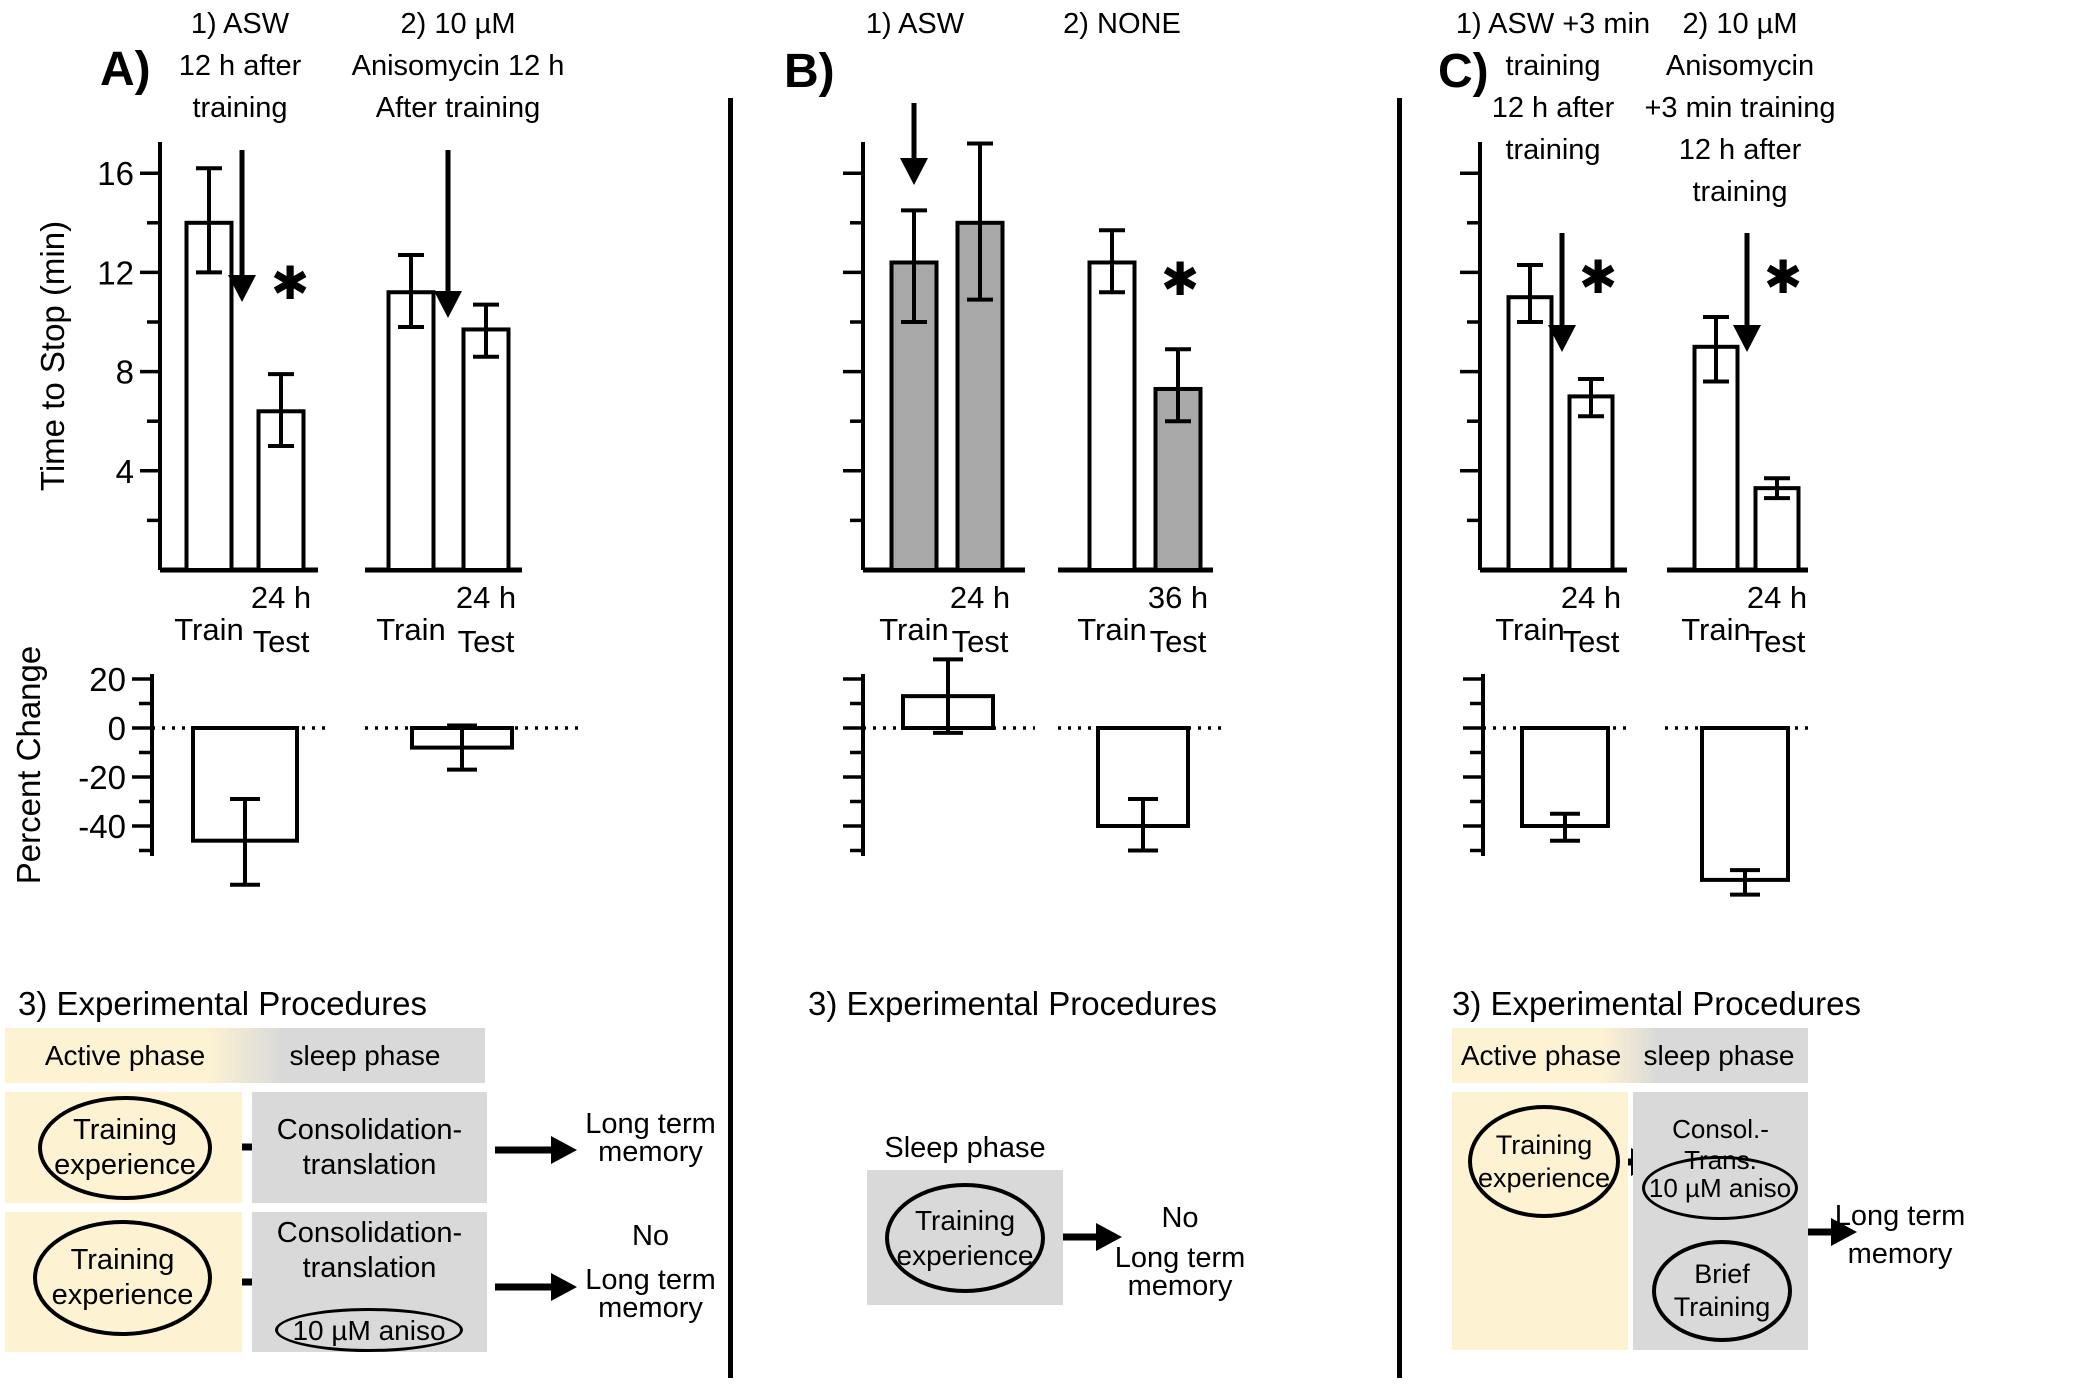  What do you see at coordinates (1178, 597) in the screenshot?
I see `x-label: 36 h` at bounding box center [1178, 597].